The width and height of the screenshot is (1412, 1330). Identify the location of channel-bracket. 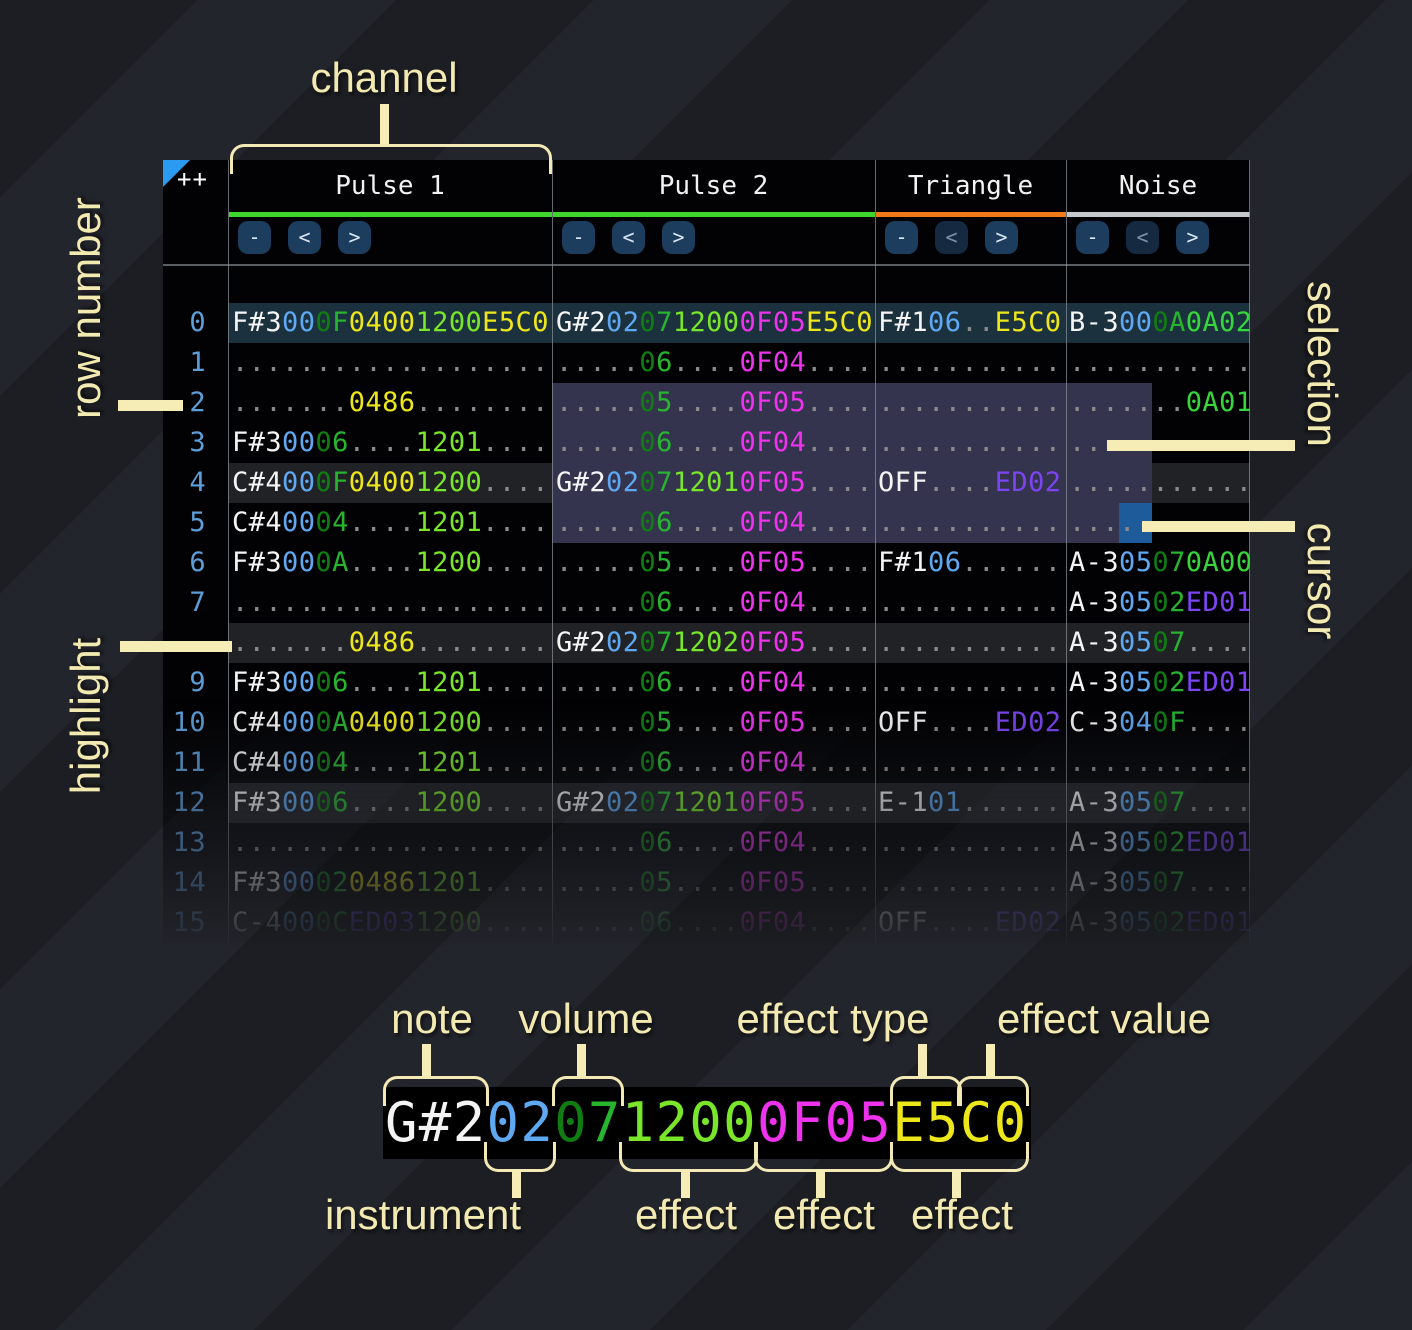
(391, 159).